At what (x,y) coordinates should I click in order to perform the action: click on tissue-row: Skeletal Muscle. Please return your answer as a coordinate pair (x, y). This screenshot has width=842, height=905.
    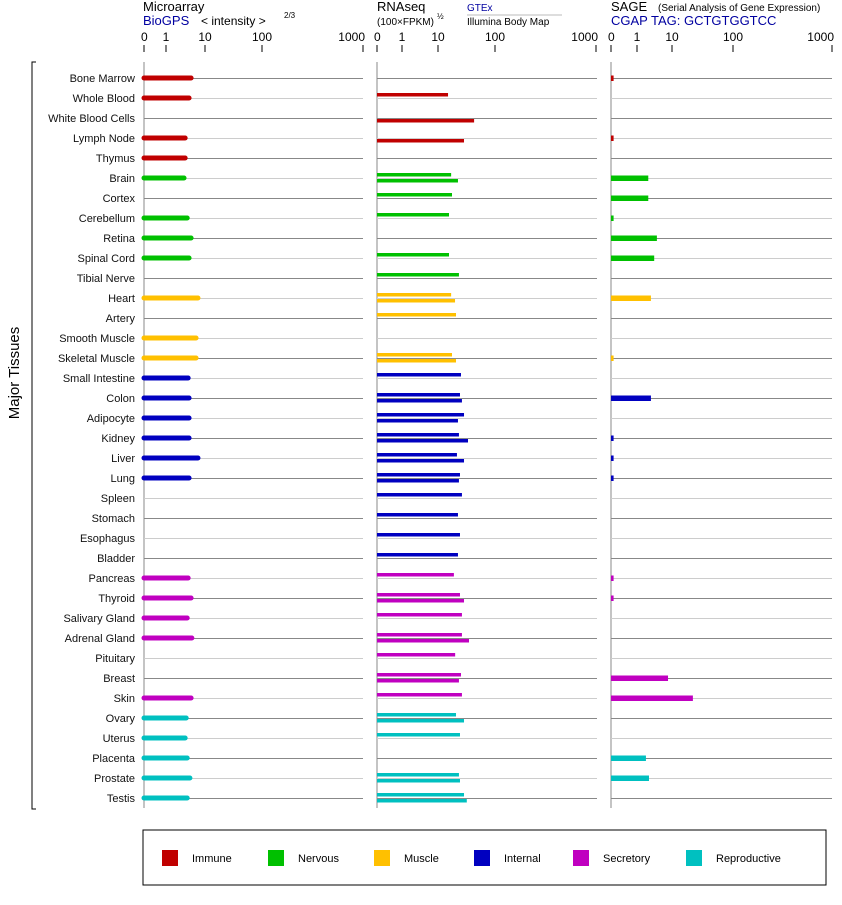
    Looking at the image, I should click on (336, 359).